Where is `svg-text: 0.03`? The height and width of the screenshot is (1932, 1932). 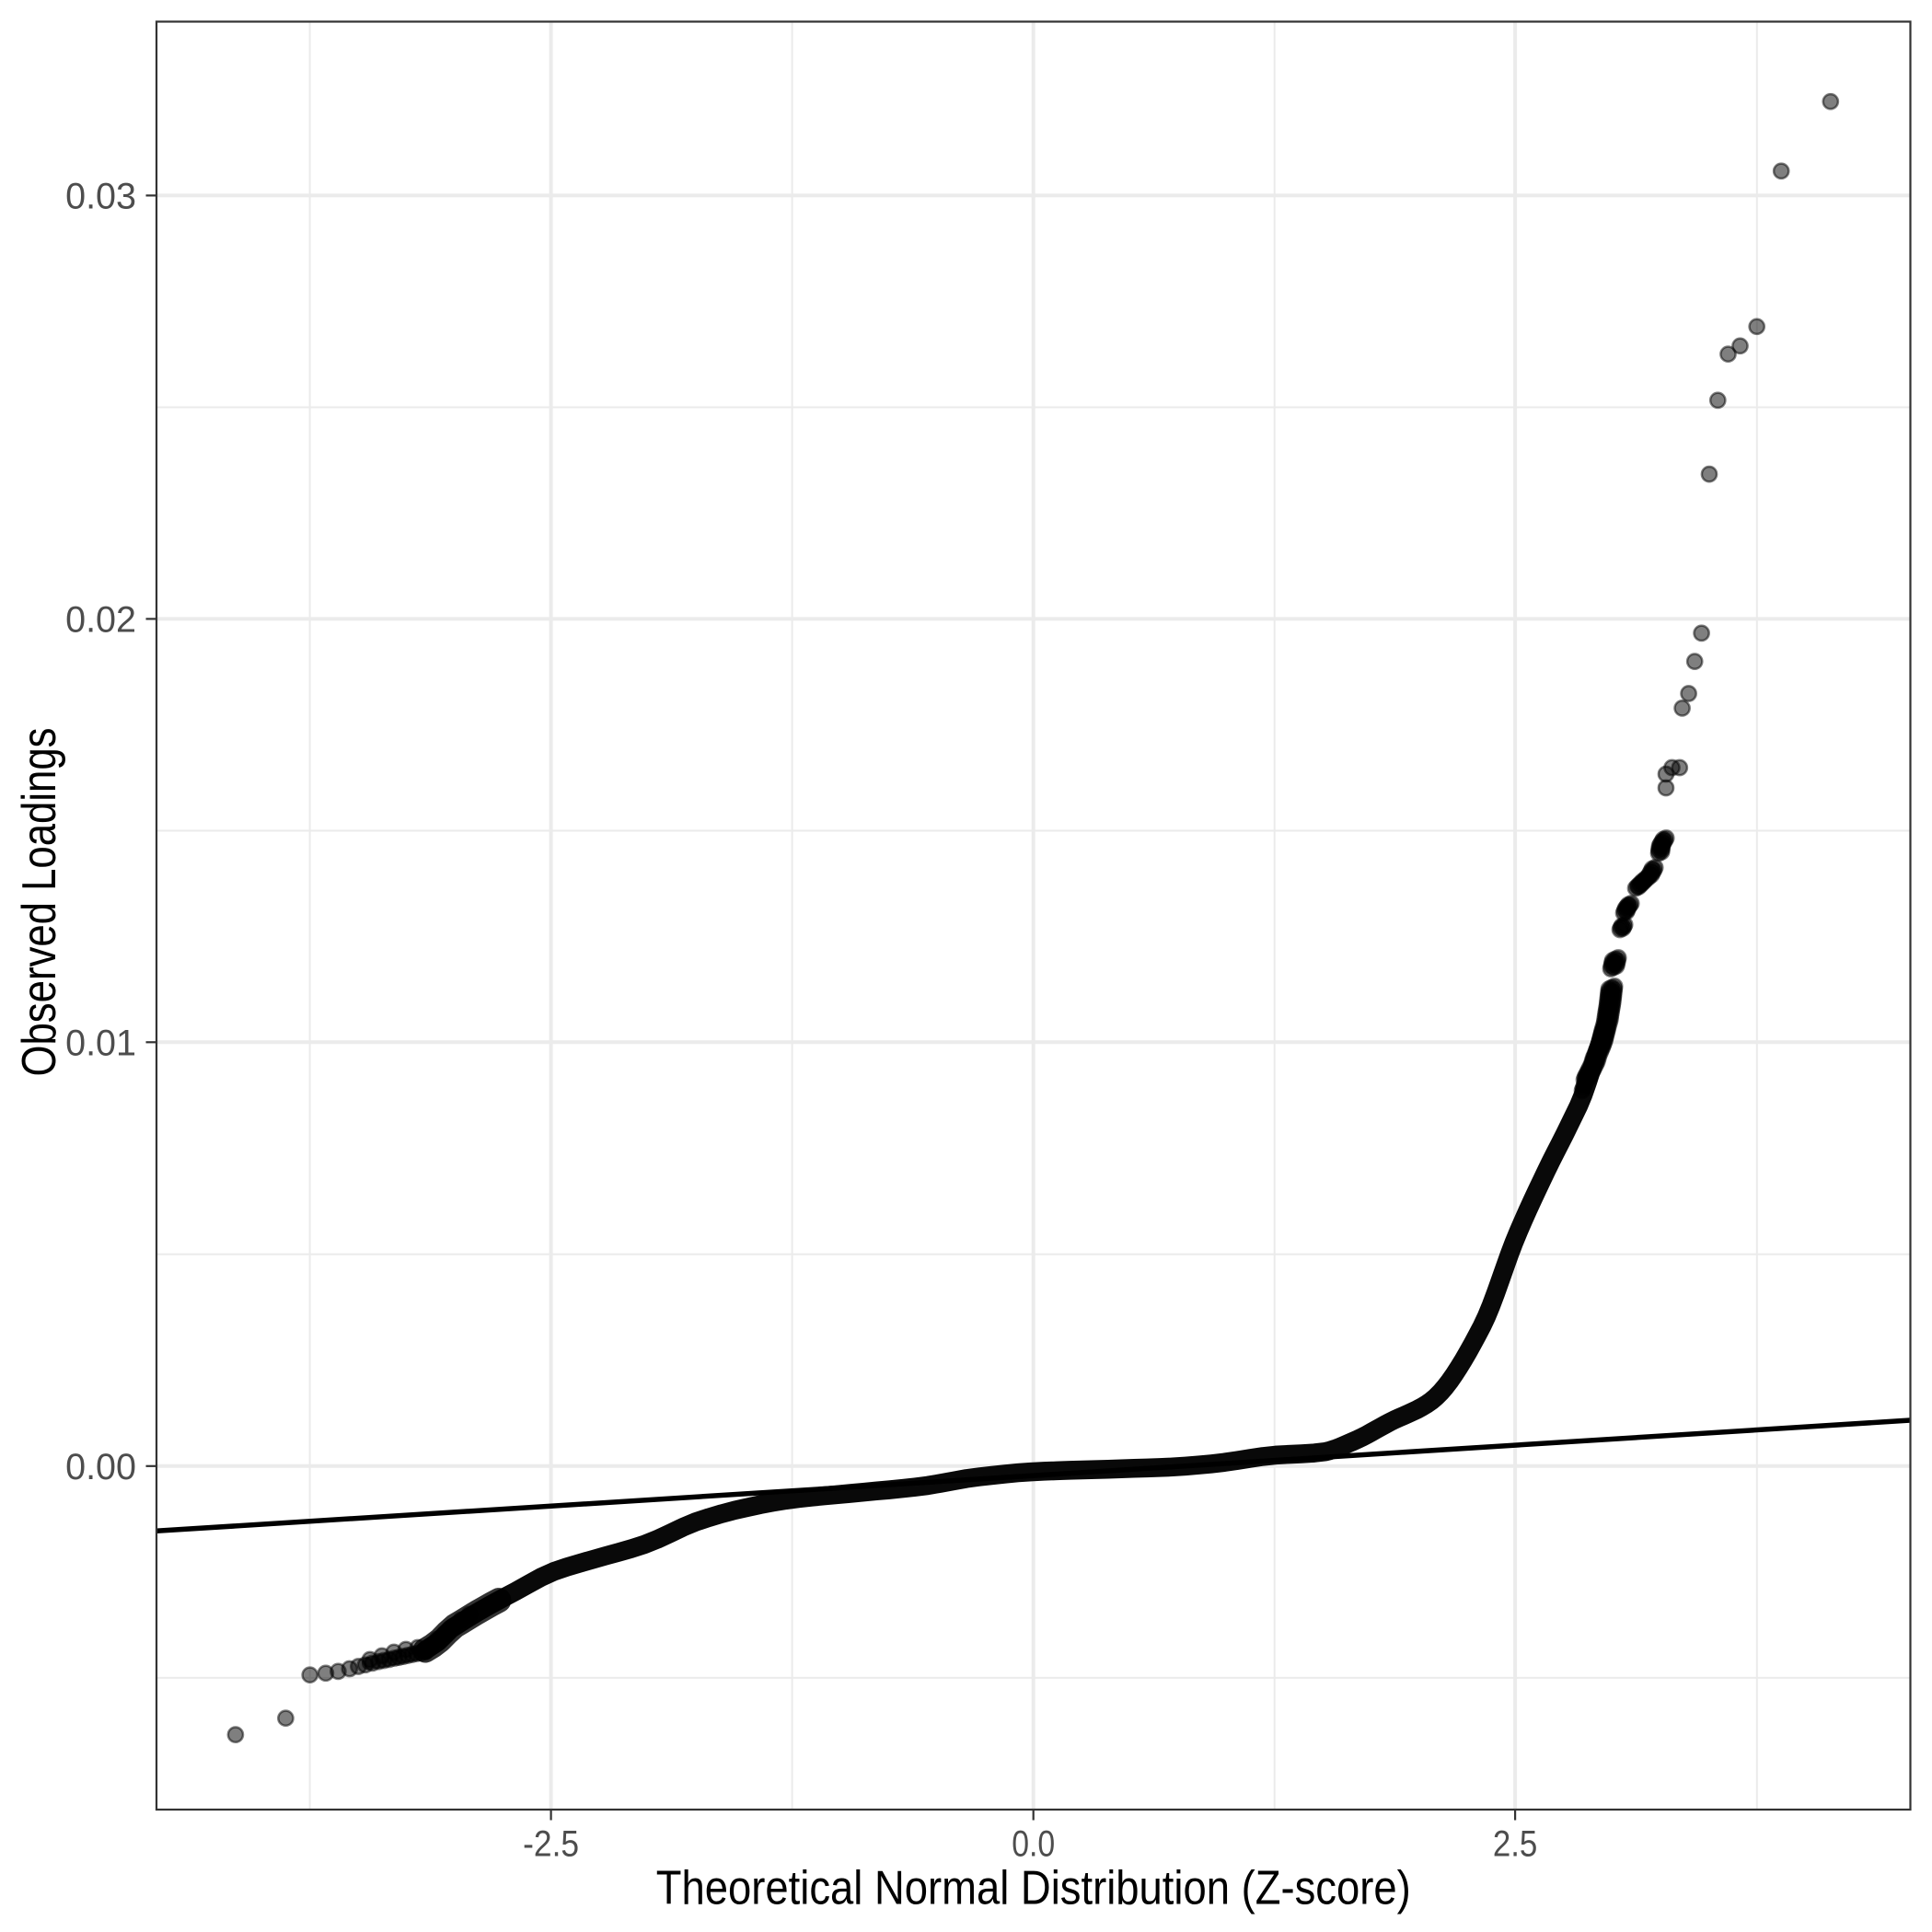 svg-text: 0.03 is located at coordinates (101, 196).